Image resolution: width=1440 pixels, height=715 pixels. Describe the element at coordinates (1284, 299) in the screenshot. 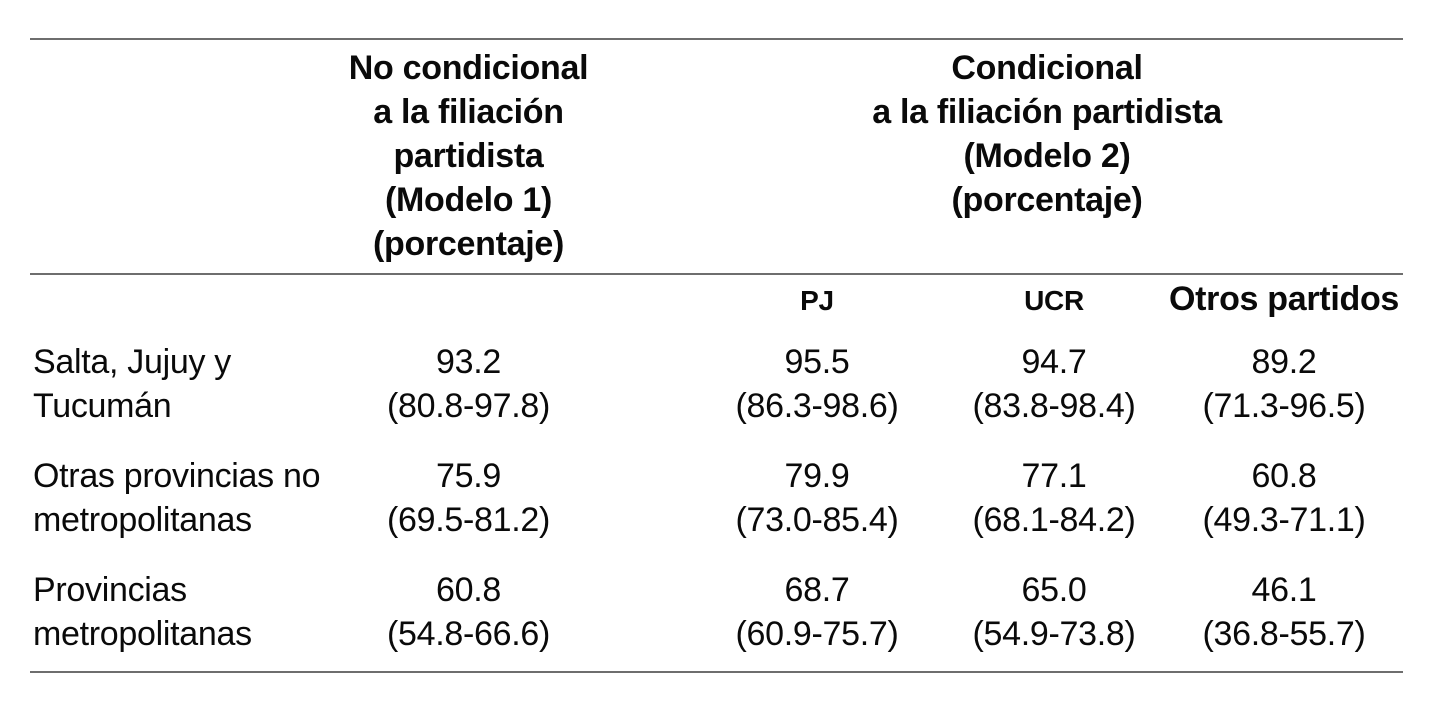

I see `header-party-otros: Otros partidos` at that location.